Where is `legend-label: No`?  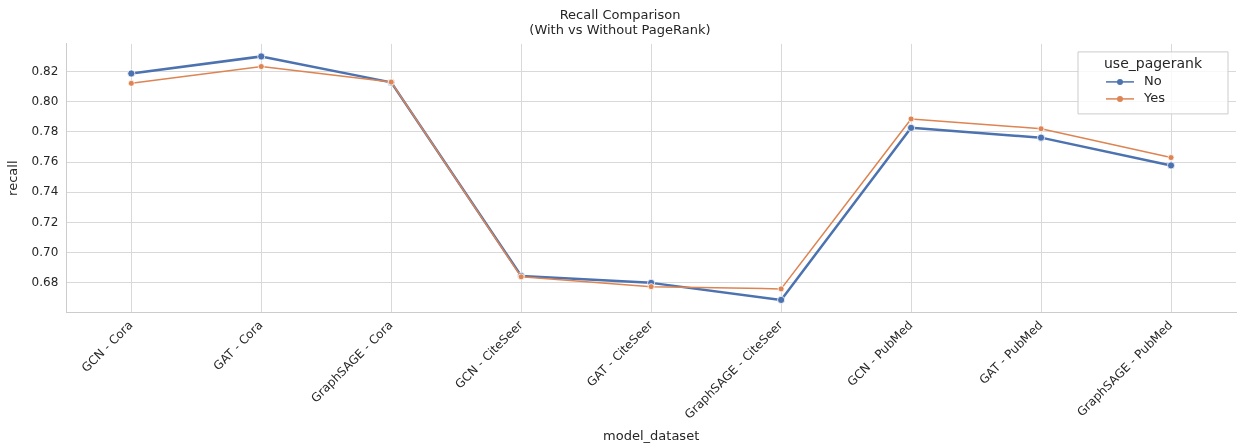 legend-label: No is located at coordinates (1153, 81).